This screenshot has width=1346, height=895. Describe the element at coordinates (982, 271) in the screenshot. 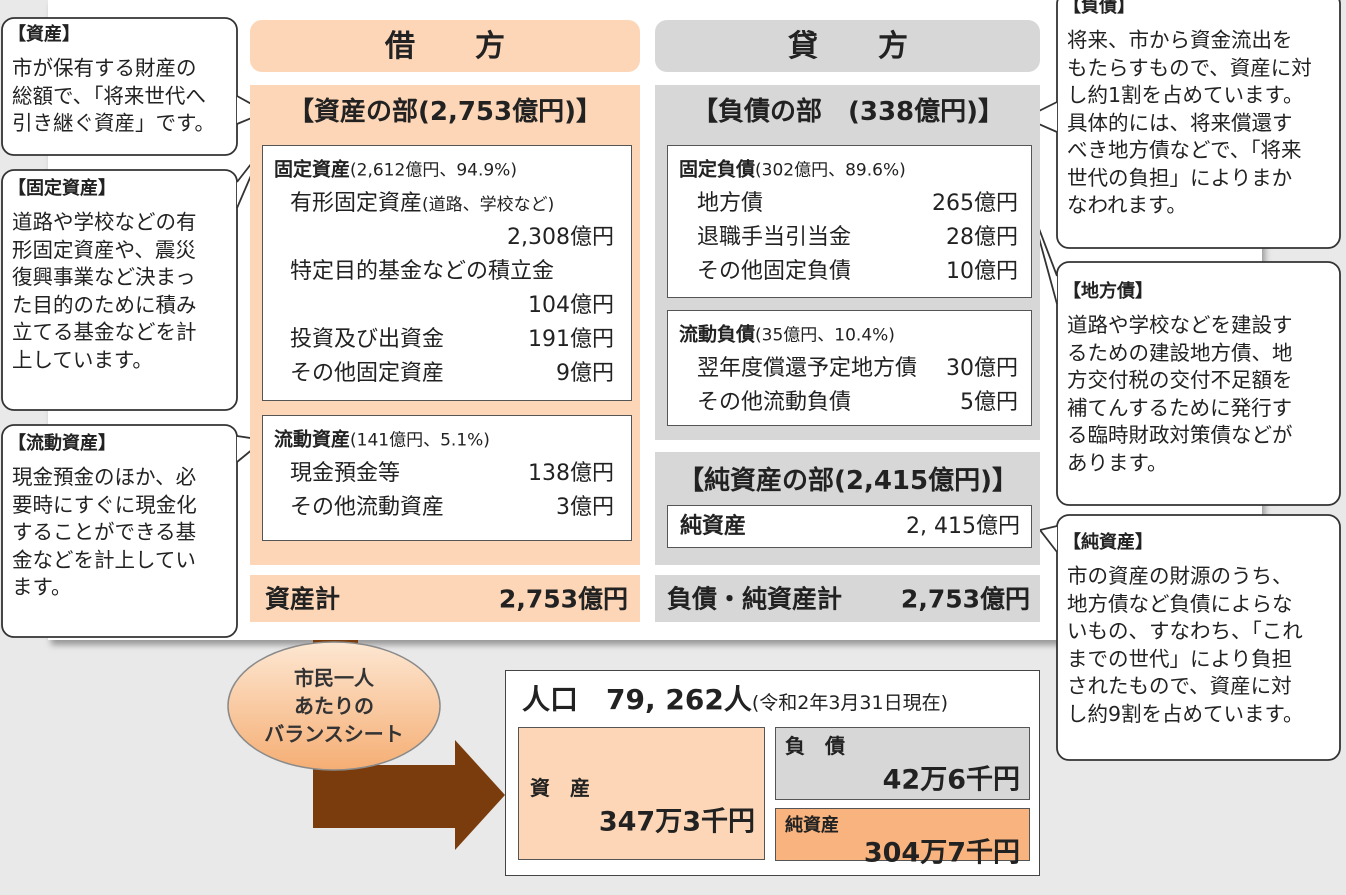

I see `item-value: 10億円` at that location.